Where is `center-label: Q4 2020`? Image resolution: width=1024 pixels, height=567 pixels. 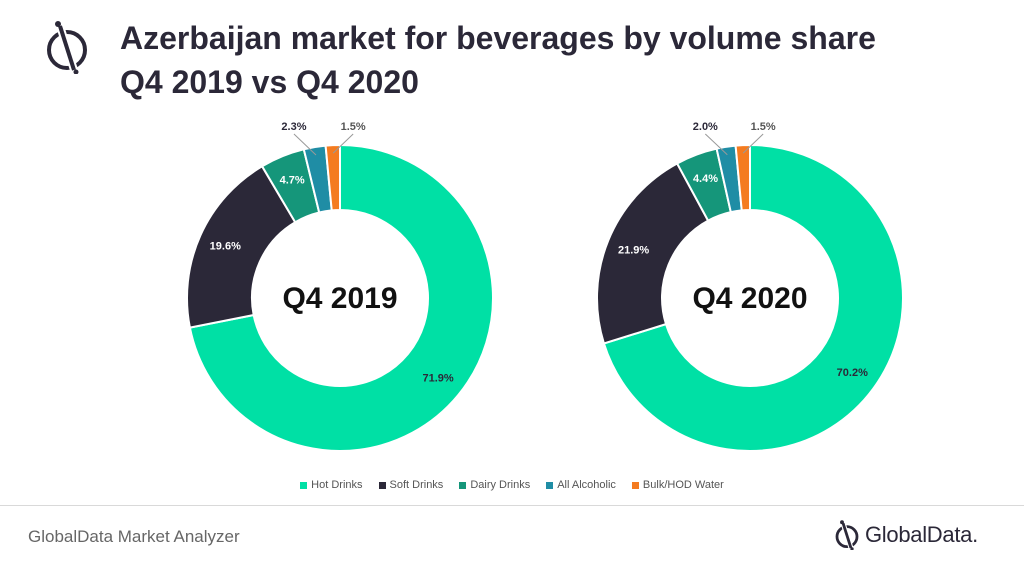 center-label: Q4 2020 is located at coordinates (749, 298).